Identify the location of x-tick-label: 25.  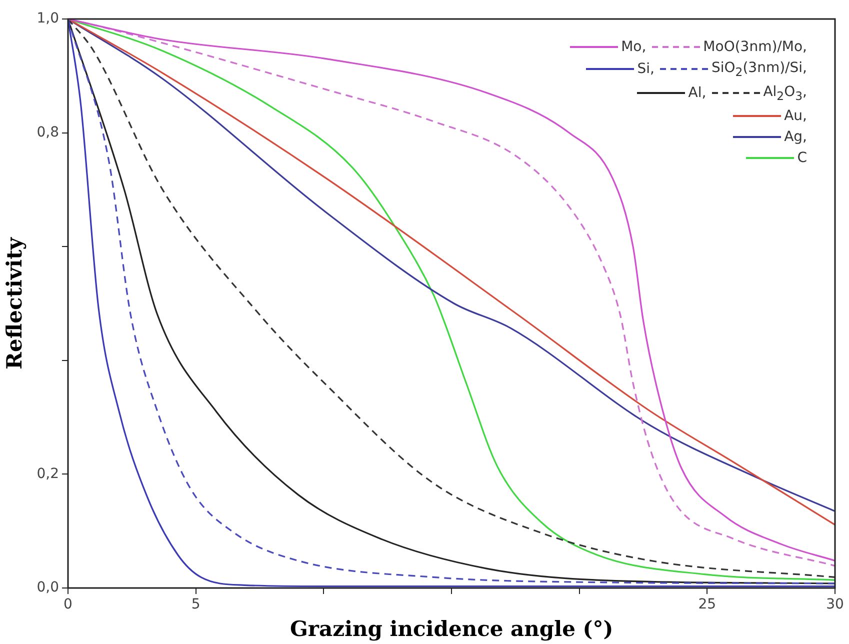
(707, 604).